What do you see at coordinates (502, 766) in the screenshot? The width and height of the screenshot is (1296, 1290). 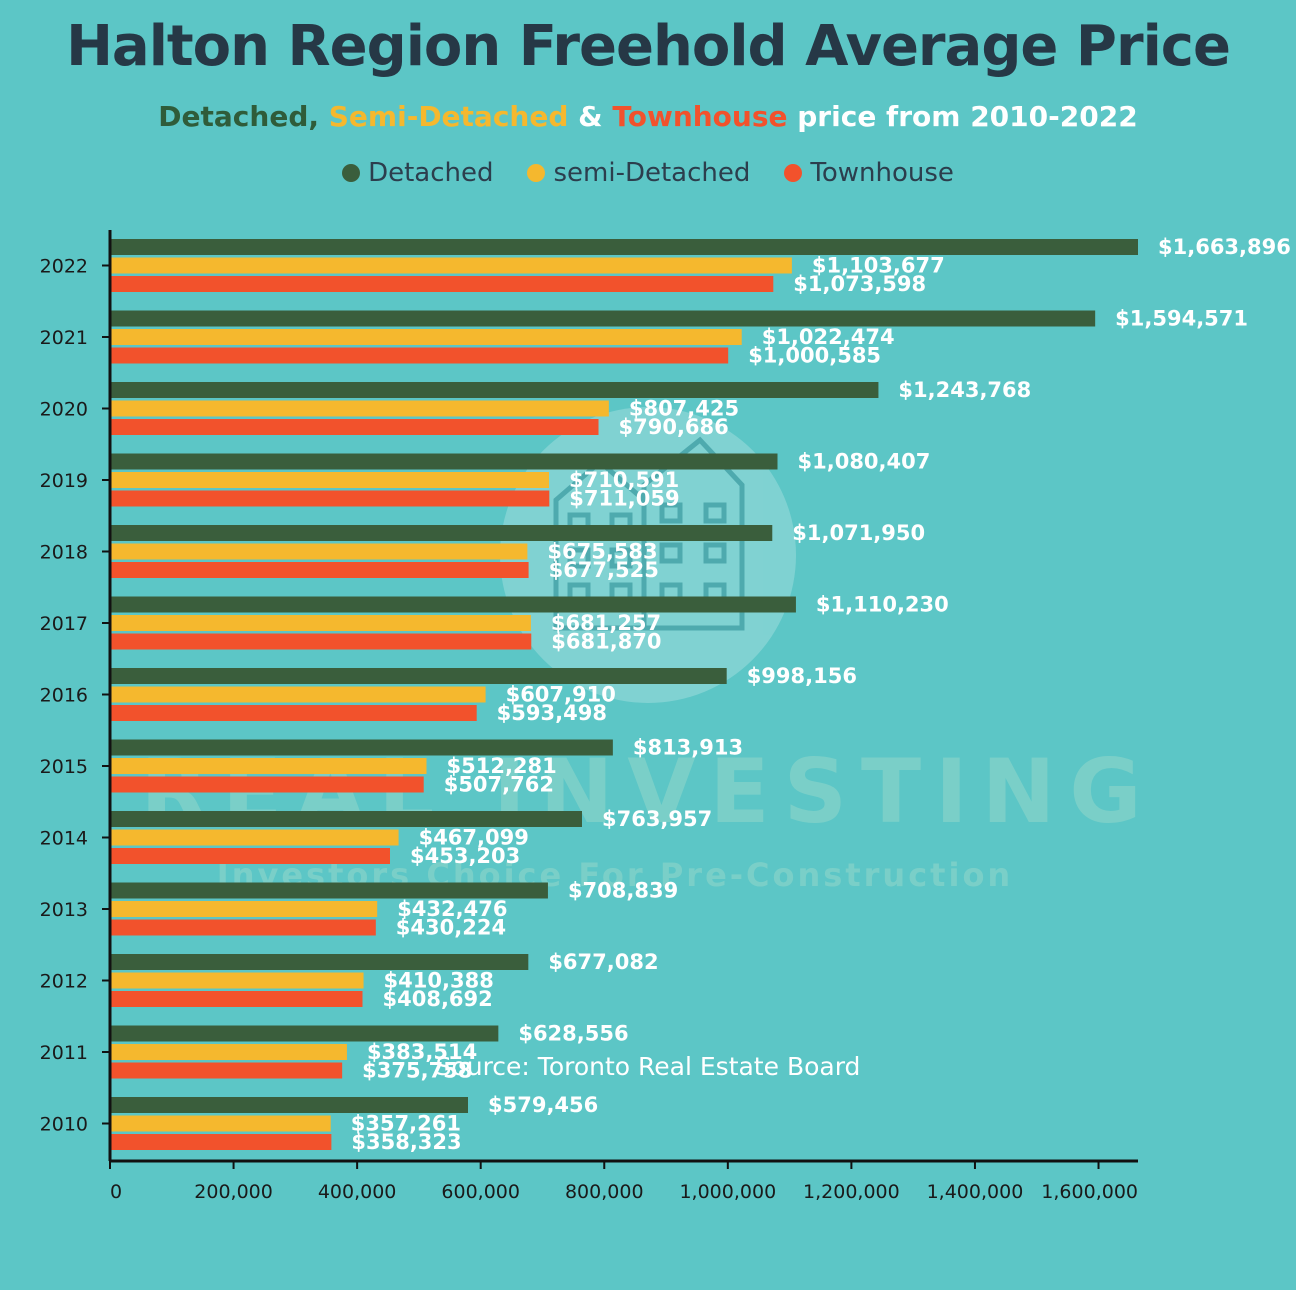 I see `value-label-semi-detached-2015: $512,281` at bounding box center [502, 766].